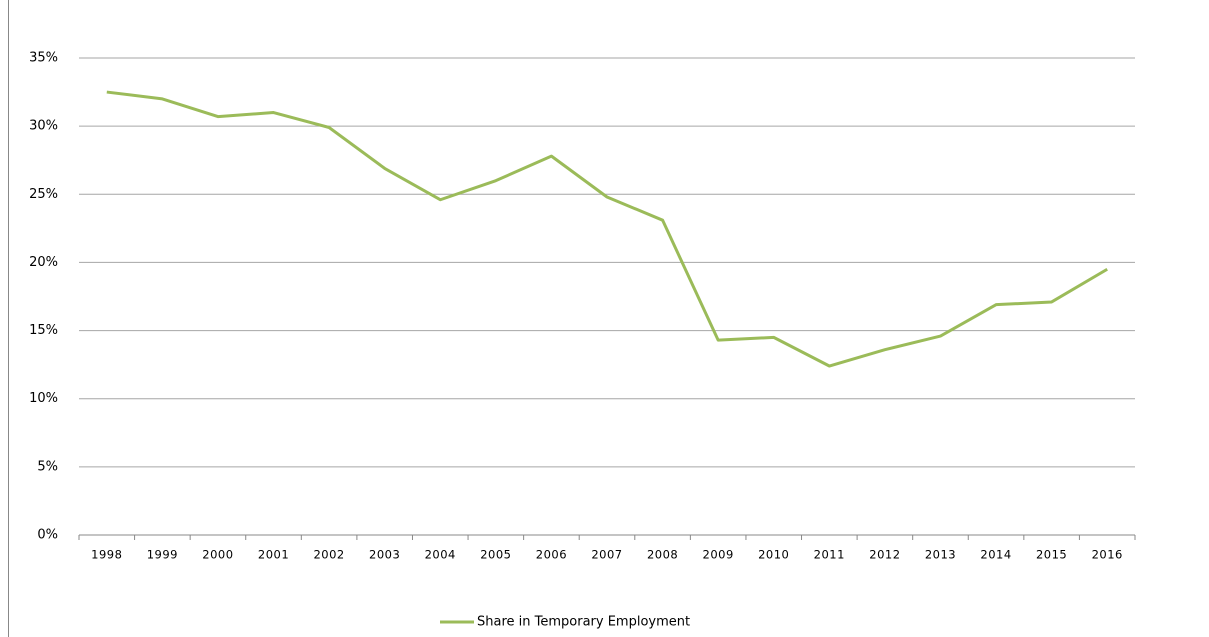  Describe the element at coordinates (662, 555) in the screenshot. I see `x-tick-label: 2008` at that location.